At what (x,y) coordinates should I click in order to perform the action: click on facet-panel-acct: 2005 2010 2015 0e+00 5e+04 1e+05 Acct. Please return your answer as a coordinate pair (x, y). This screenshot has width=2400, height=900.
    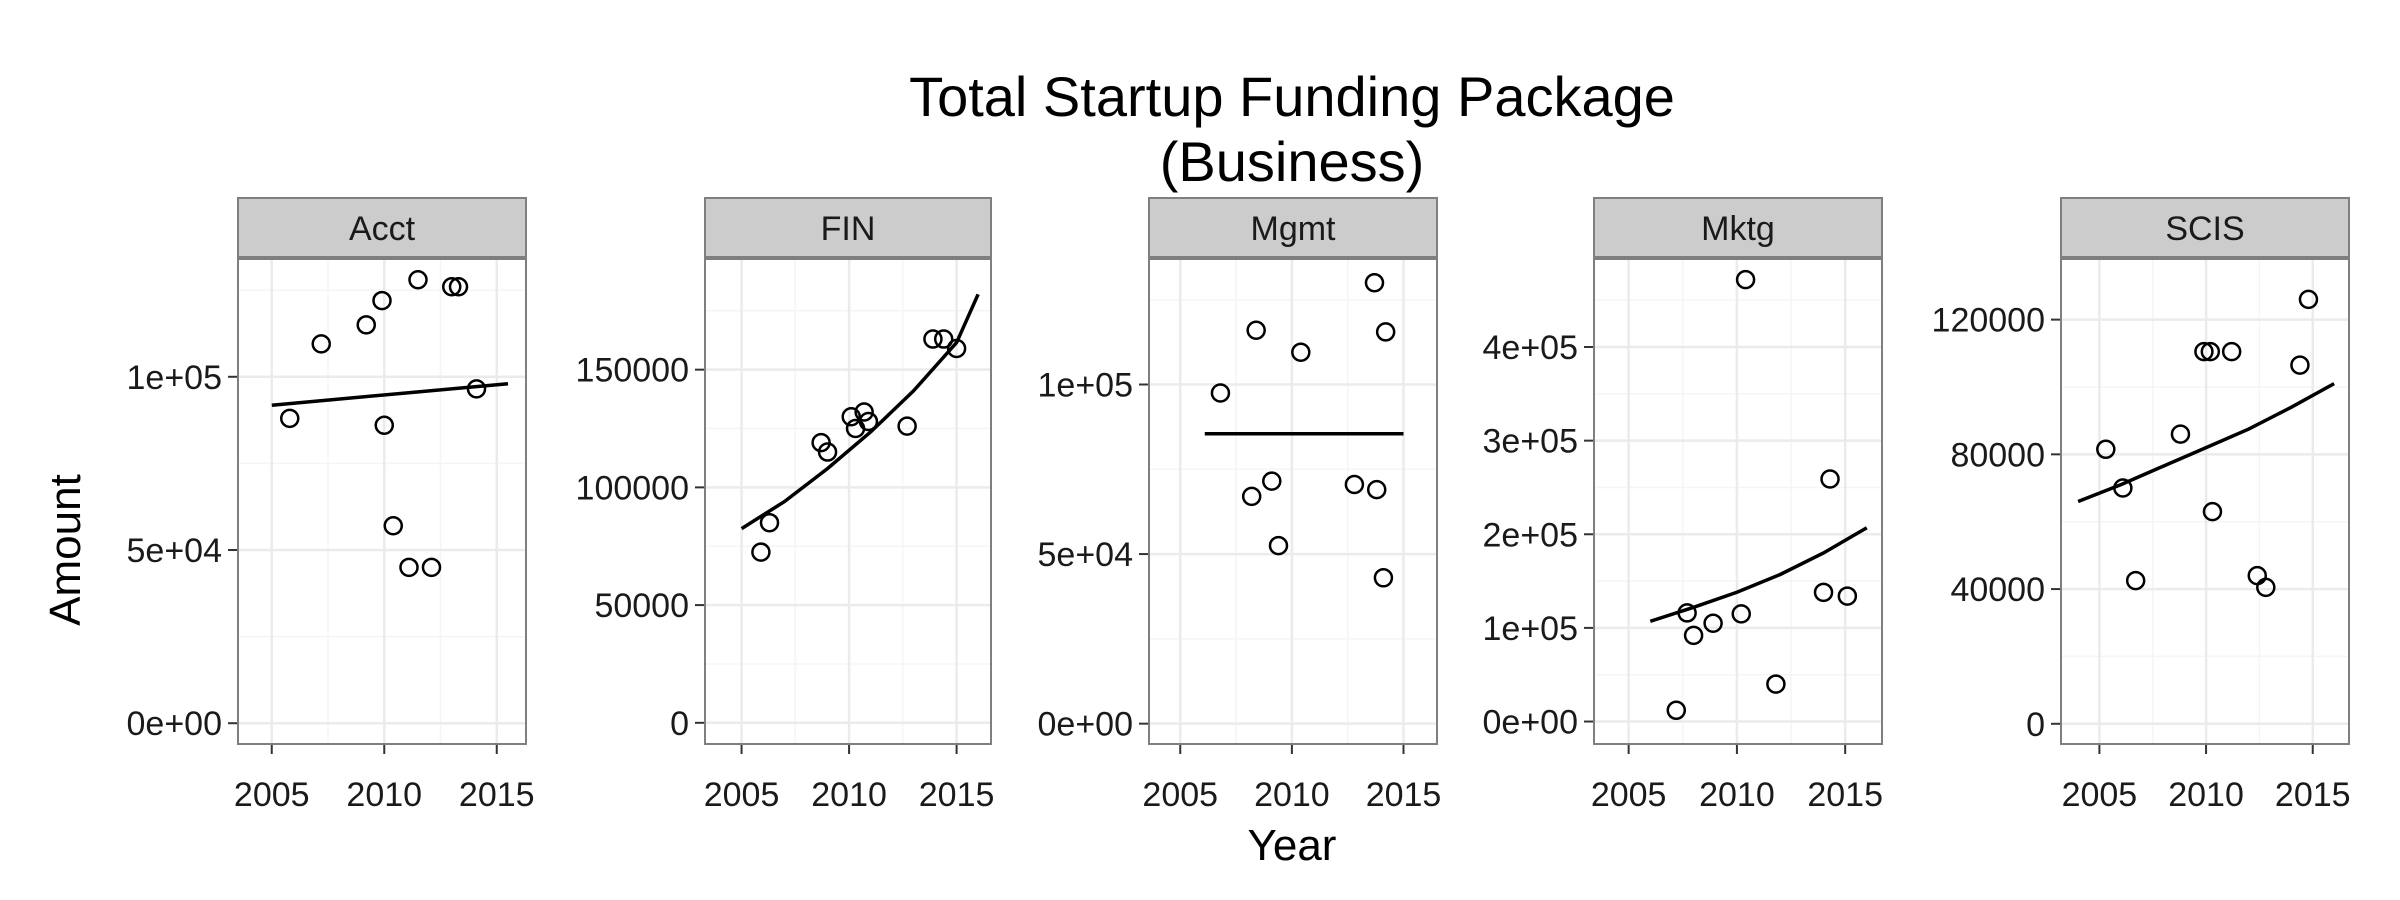
    Looking at the image, I should click on (331, 505).